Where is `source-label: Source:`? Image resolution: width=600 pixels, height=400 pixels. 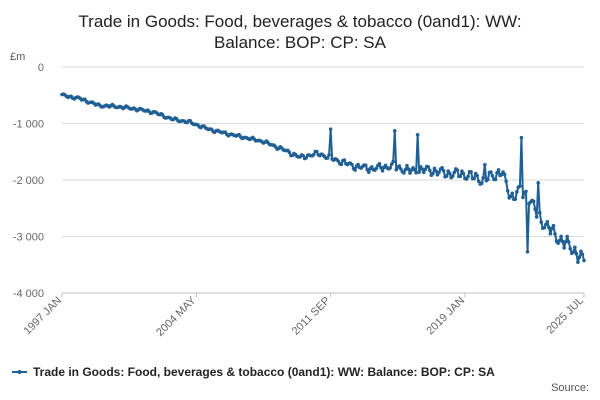
source-label: Source: is located at coordinates (570, 388).